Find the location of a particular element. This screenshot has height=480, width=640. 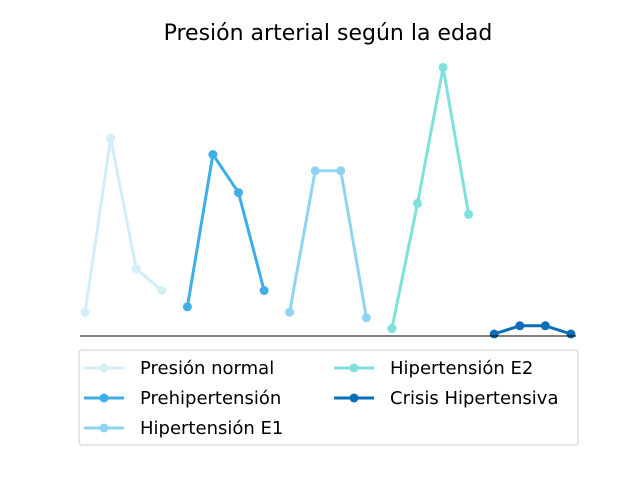

legend-label: Hipertensión E1 is located at coordinates (211, 428).